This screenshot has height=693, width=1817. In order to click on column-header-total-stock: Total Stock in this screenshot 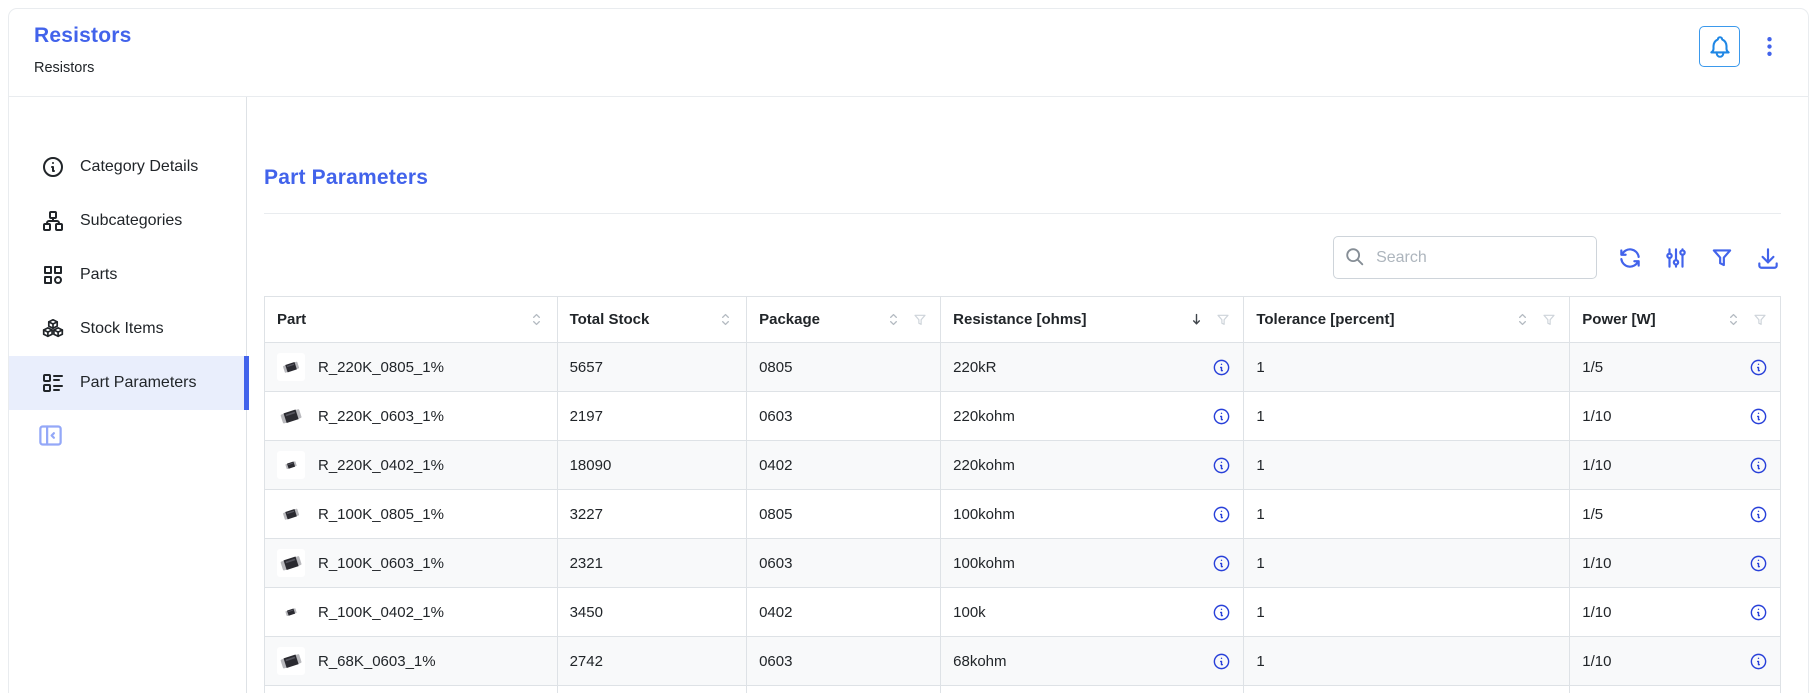, I will do `click(652, 319)`.